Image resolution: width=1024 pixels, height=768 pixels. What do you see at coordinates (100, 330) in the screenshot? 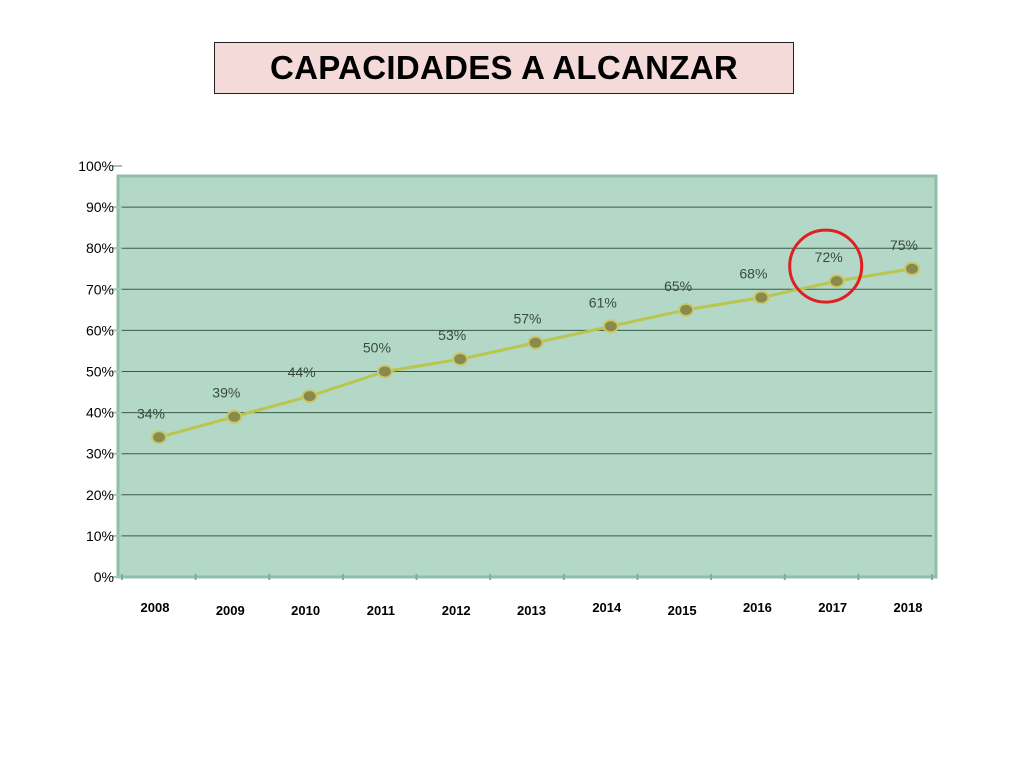
I see `y-tick-label: 60%` at bounding box center [100, 330].